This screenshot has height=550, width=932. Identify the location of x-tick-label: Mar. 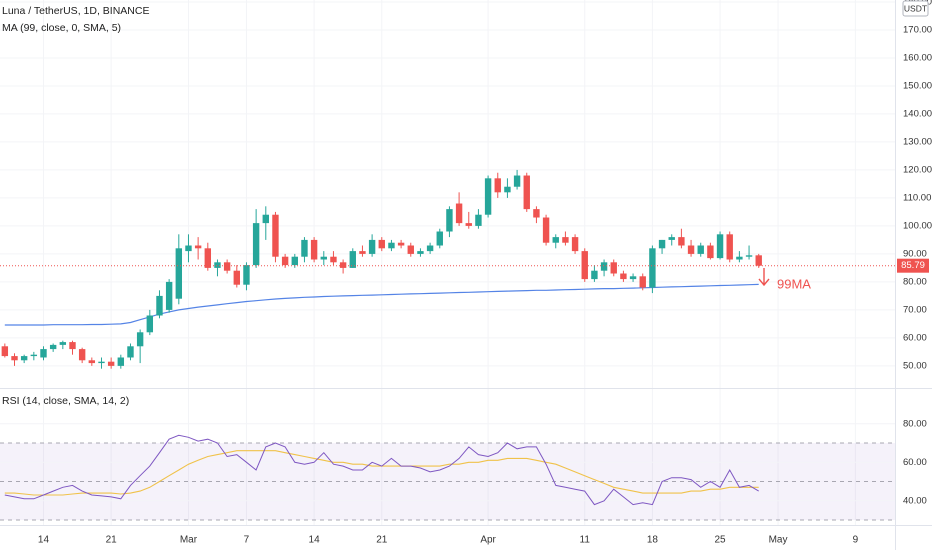
(189, 540).